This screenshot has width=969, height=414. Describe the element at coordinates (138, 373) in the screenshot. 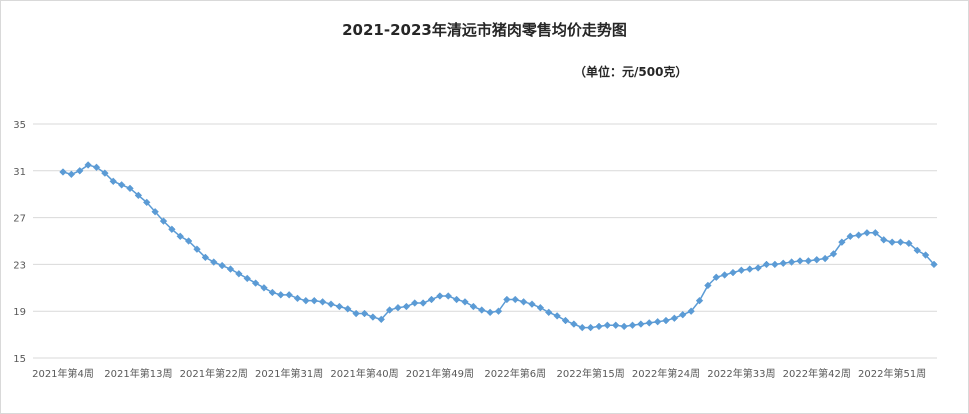

I see `x-tick-label: 2021年第13周` at that location.